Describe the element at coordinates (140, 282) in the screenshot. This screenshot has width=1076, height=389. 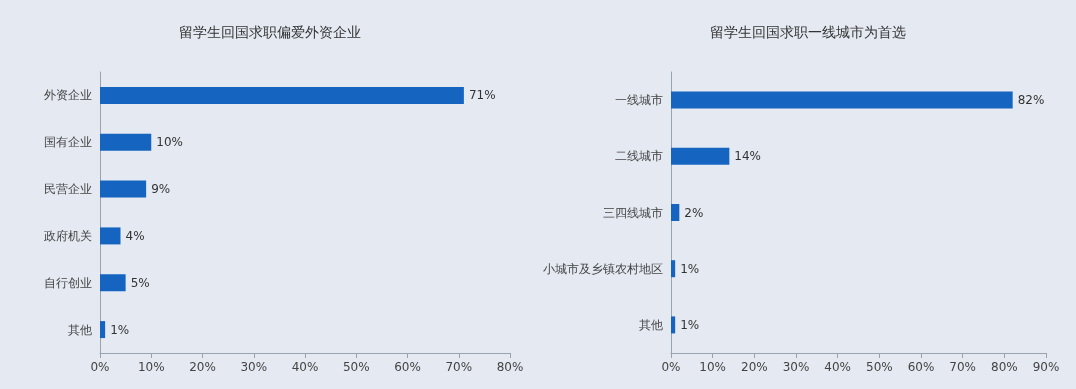
I see `data-label: 5%` at that location.